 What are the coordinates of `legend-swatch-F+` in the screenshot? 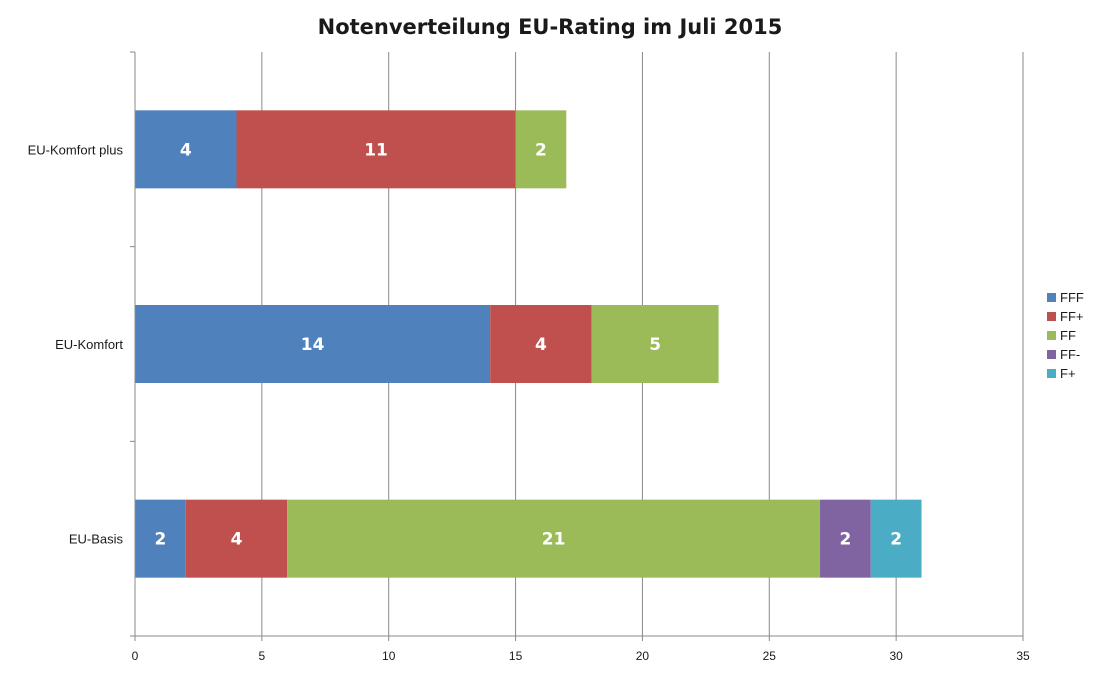 It's located at (1051, 373).